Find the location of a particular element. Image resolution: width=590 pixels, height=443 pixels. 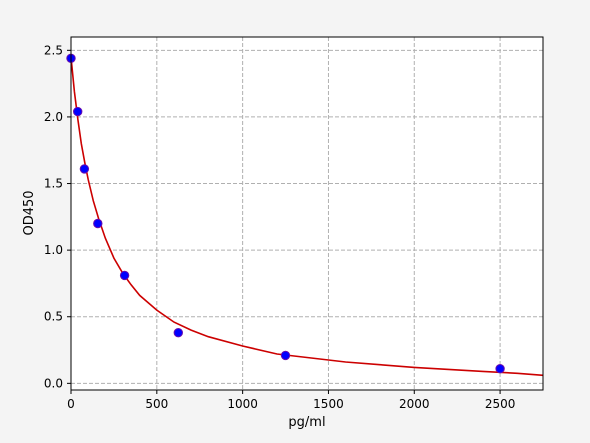

y-tick-label: 0.0 is located at coordinates (53, 383).